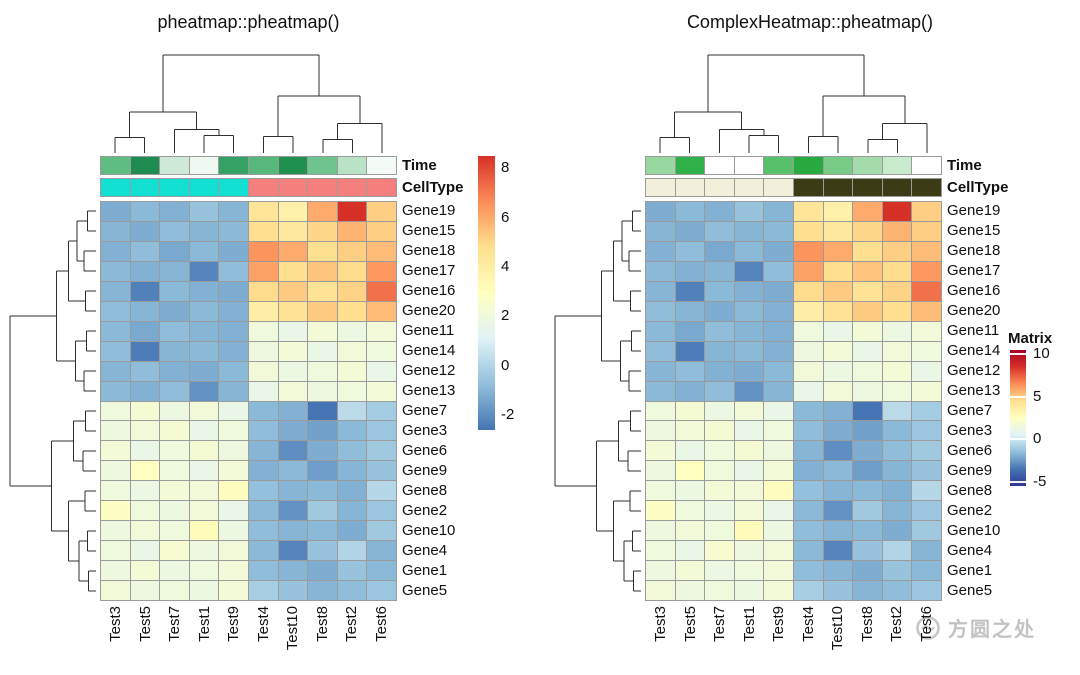 The height and width of the screenshot is (675, 1080). Describe the element at coordinates (793, 103) in the screenshot. I see `column-dendrogram` at that location.